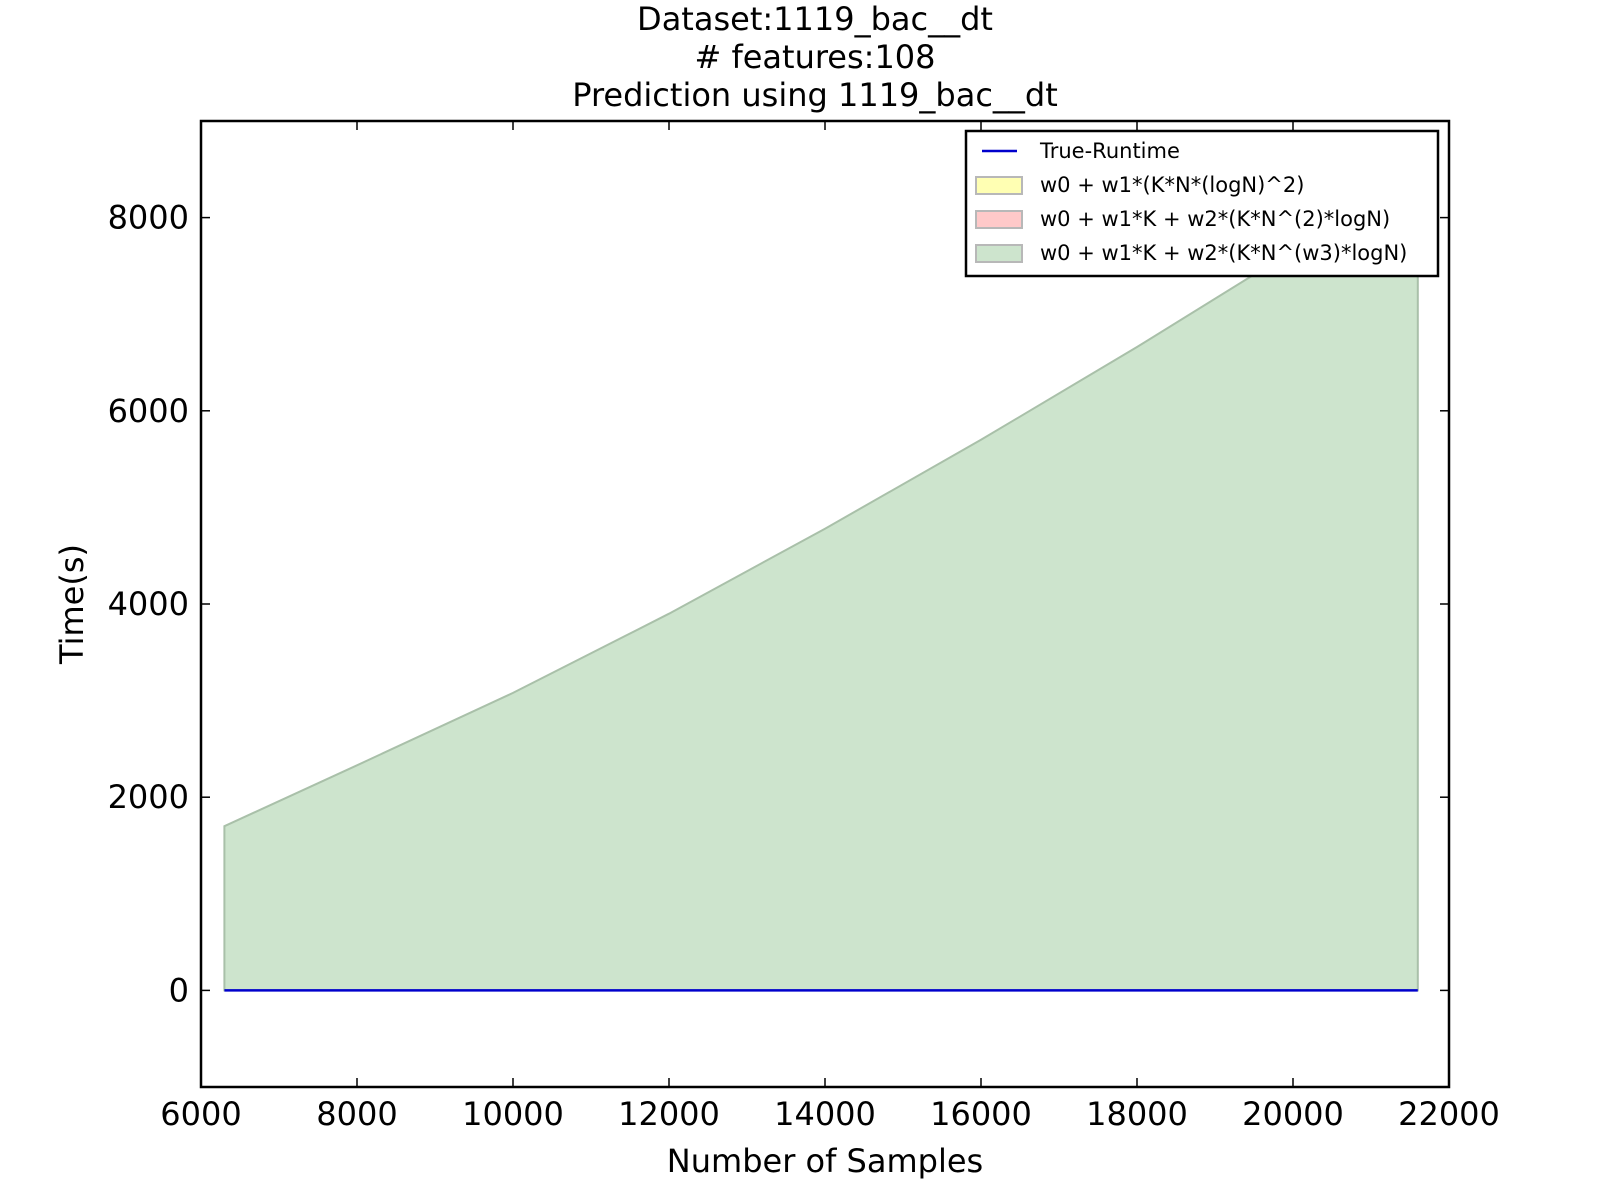 Image resolution: width=1600 pixels, height=1200 pixels. I want to click on chart-title-line-1: Dataset:1119_bac__dt, so click(815, 19).